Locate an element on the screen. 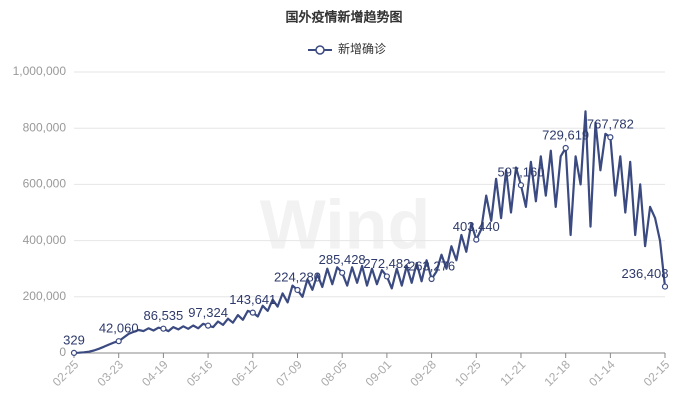  y-tick-label: 1,000,000 is located at coordinates (40, 71).